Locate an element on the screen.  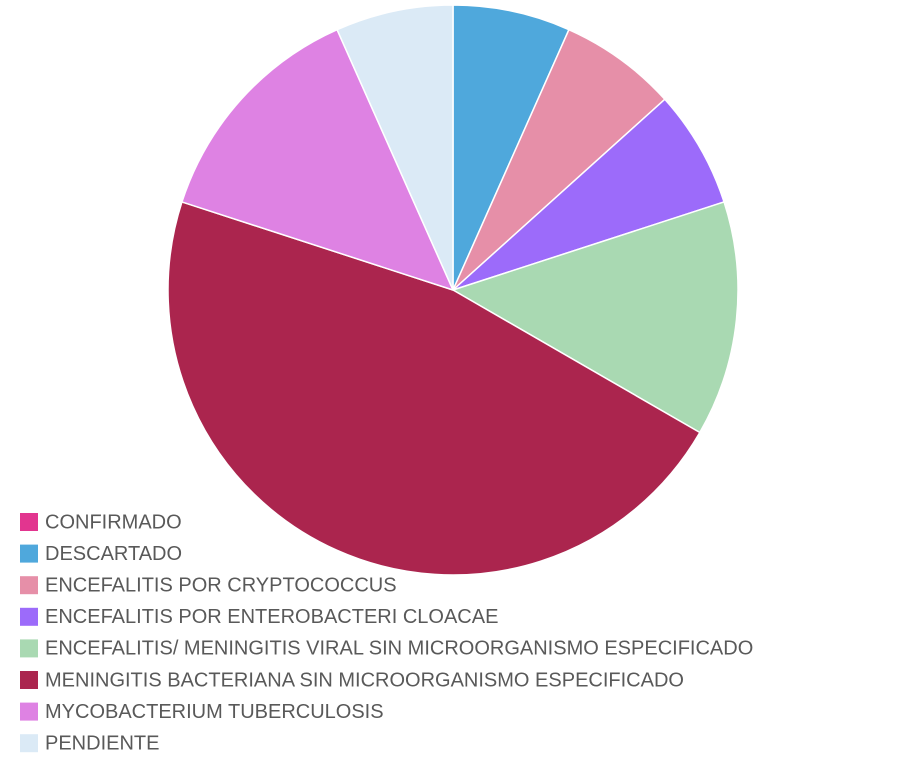
legend-label: ENCEFALITIS POR CRYPTOCOCCUS is located at coordinates (221, 585).